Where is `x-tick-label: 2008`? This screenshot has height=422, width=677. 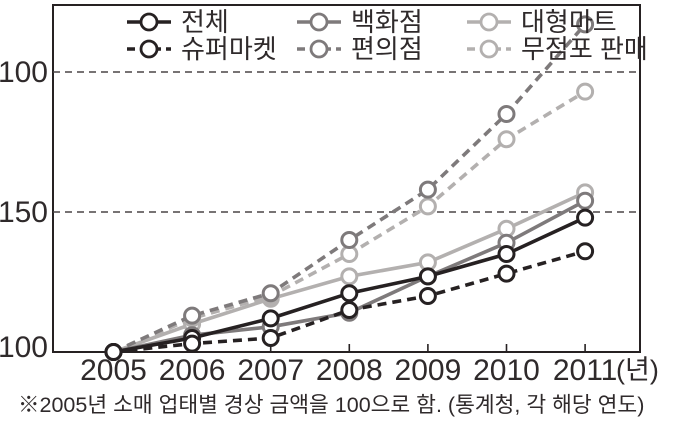
x-tick-label: 2008 is located at coordinates (349, 370).